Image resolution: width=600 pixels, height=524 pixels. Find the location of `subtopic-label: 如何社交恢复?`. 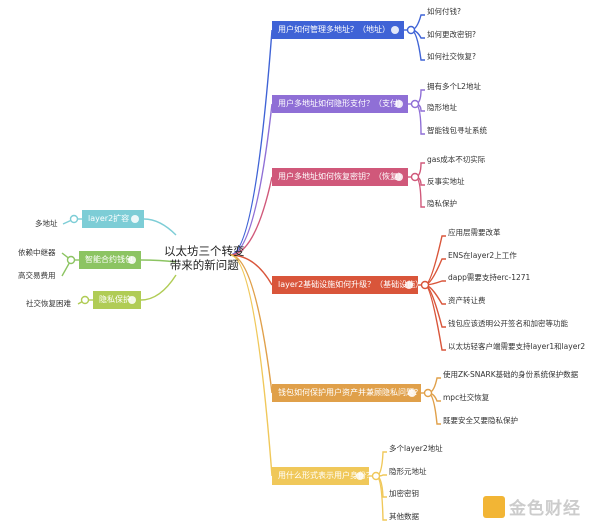

subtopic-label: 如何社交恢复? is located at coordinates (451, 56).